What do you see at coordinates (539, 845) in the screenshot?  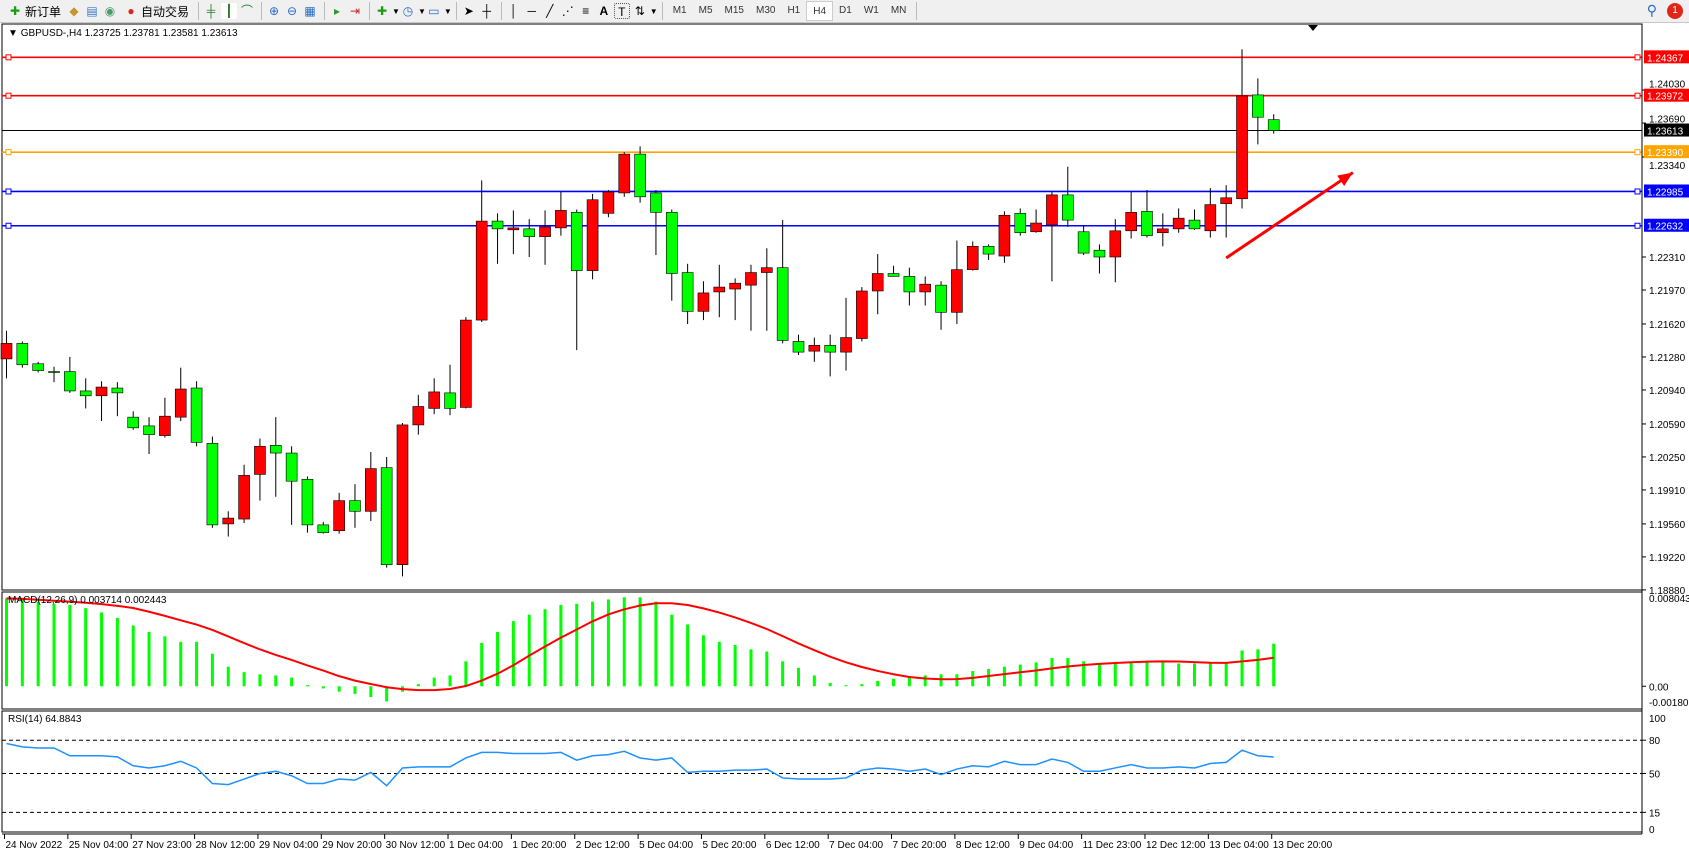 I see `time-label: 1 Dec 20:00` at bounding box center [539, 845].